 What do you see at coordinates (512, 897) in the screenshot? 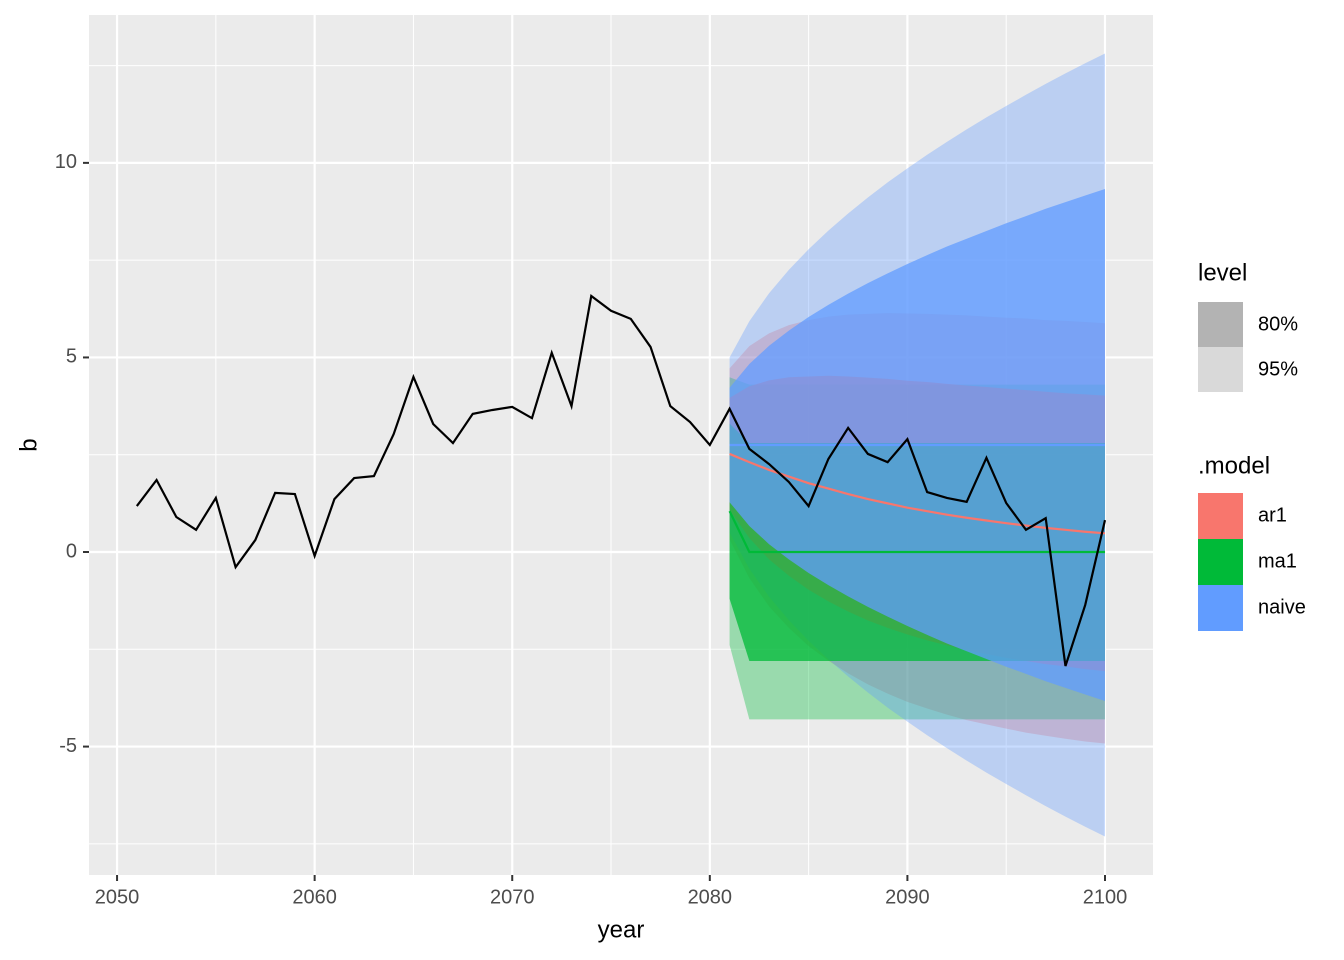
I see `x-tick-label: 2070` at bounding box center [512, 897].